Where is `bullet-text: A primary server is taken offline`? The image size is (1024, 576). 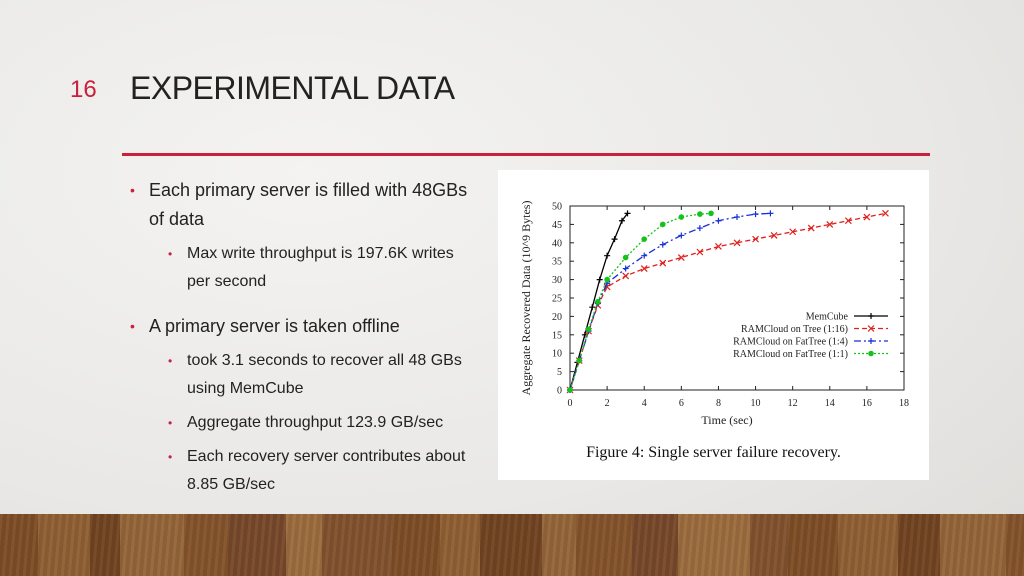
bullet-text: A primary server is taken offline is located at coordinates (274, 326).